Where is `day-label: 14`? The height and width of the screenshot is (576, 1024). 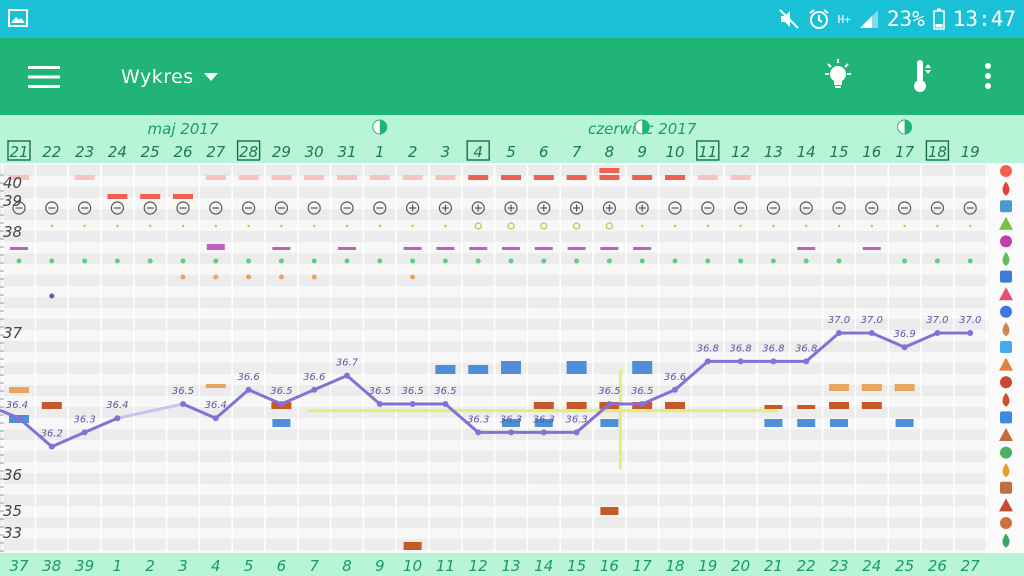 day-label: 14 is located at coordinates (806, 152).